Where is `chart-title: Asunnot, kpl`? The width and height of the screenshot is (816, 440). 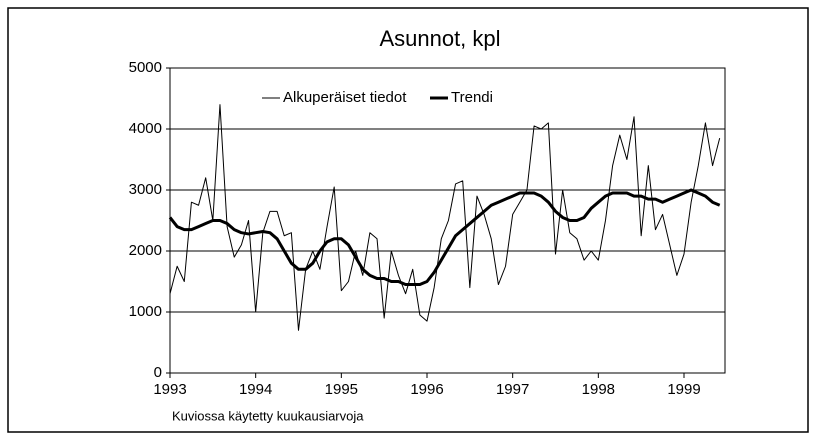 chart-title: Asunnot, kpl is located at coordinates (439, 38).